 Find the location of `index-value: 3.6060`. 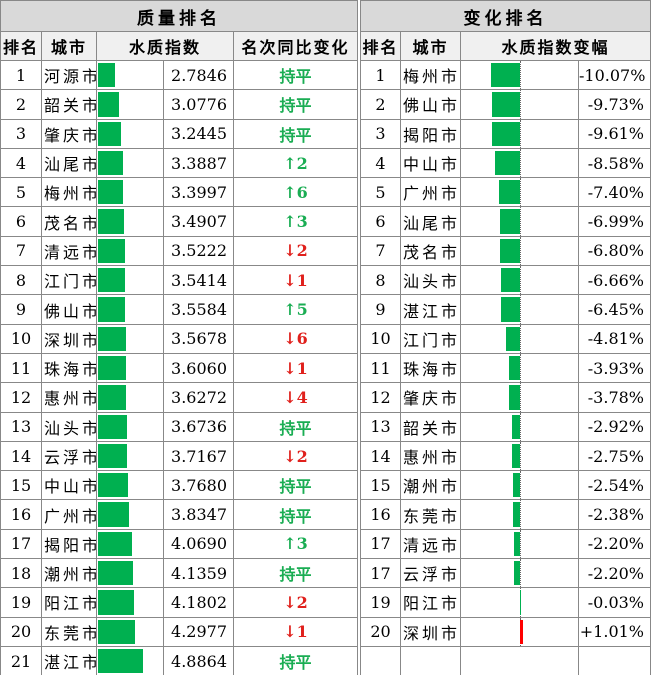

index-value: 3.6060 is located at coordinates (198, 368).